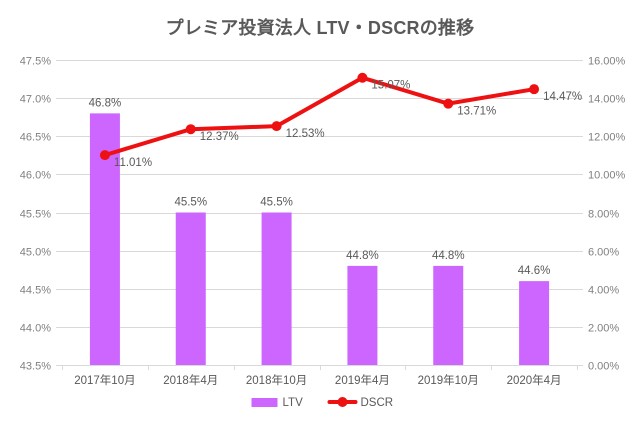 This screenshot has height=427, width=640. Describe the element at coordinates (342, 402) in the screenshot. I see `legend-marker-dscr` at that location.